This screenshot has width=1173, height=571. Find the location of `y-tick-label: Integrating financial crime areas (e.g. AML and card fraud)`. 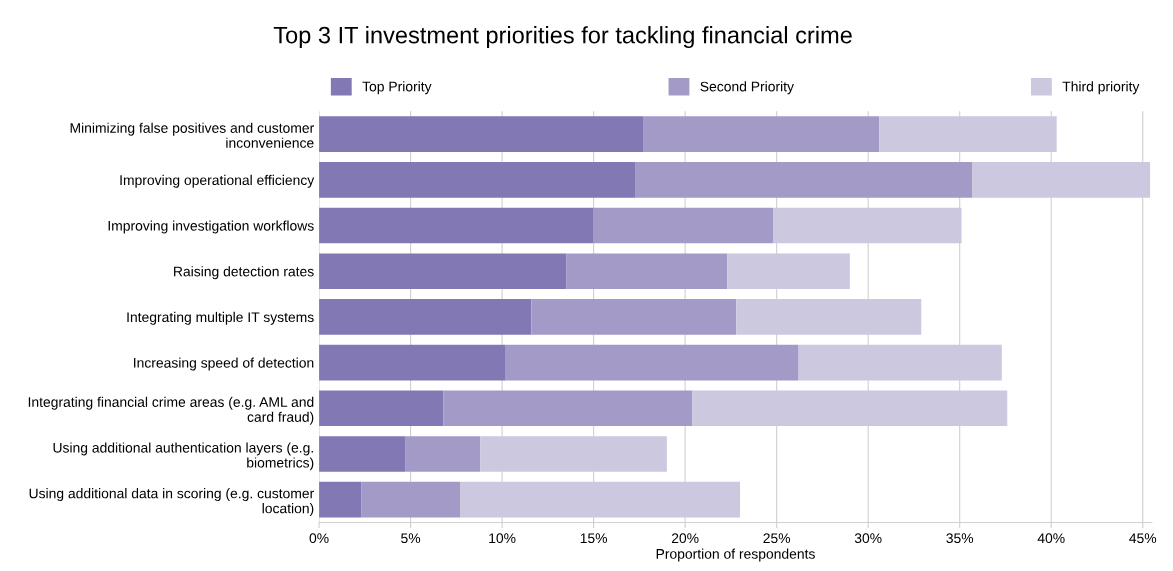

y-tick-label: Integrating financial crime areas (e.g. AML and card fraud) is located at coordinates (171, 410).